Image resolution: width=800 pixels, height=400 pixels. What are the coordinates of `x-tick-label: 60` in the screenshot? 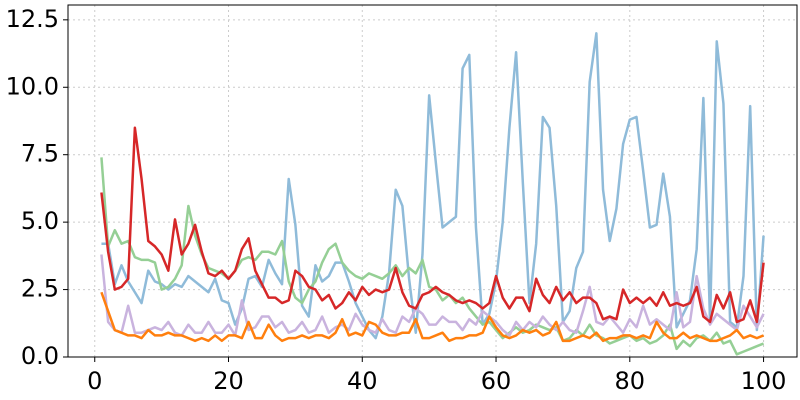 It's located at (496, 381).